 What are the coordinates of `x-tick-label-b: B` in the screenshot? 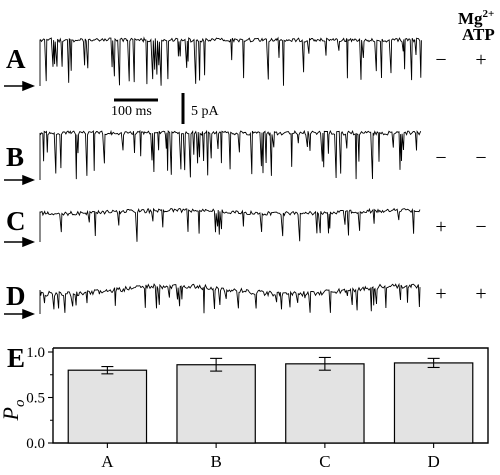 It's located at (215, 461).